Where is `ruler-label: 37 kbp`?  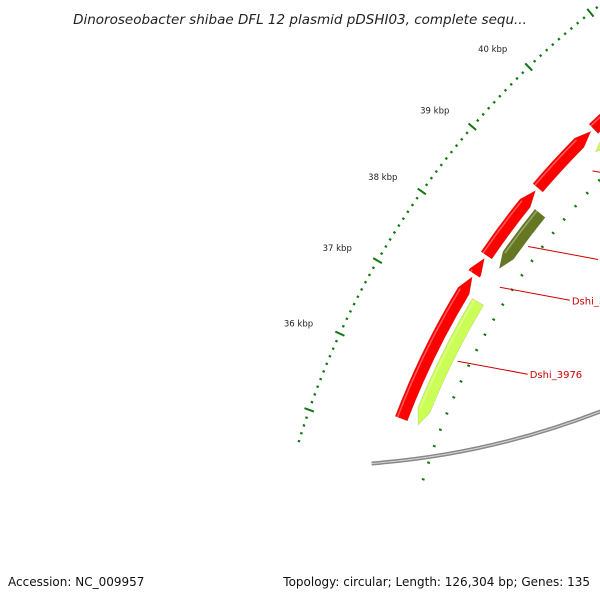 ruler-label: 37 kbp is located at coordinates (337, 249).